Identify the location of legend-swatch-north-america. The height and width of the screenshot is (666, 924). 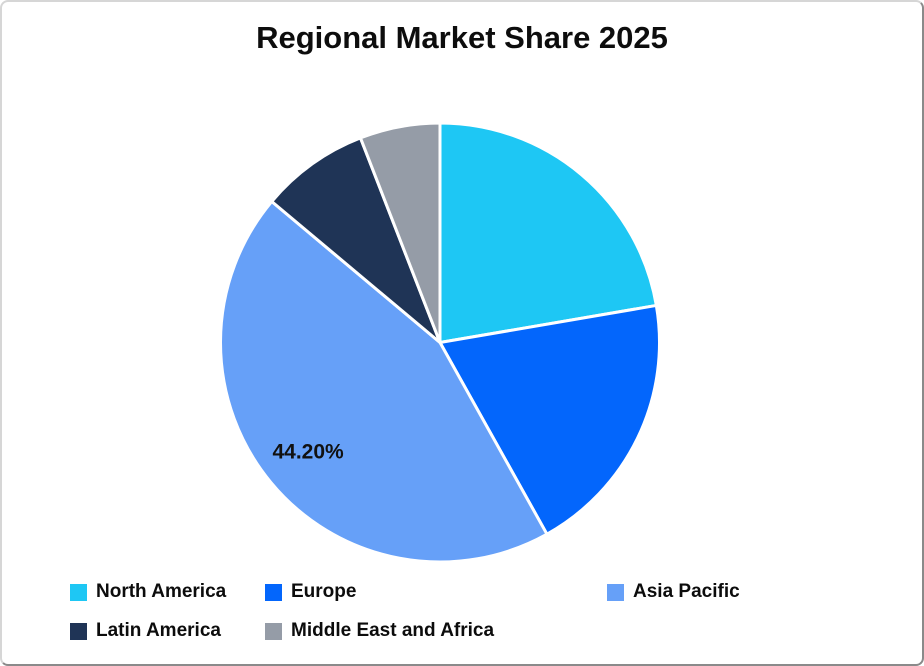
(78, 592).